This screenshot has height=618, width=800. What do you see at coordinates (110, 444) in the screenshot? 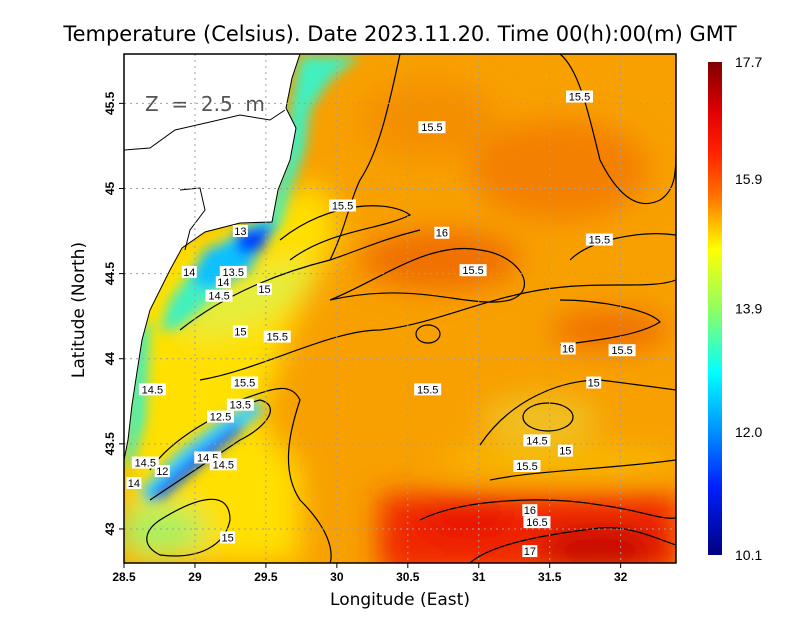
I see `y-tick-label: 43.5` at bounding box center [110, 444].